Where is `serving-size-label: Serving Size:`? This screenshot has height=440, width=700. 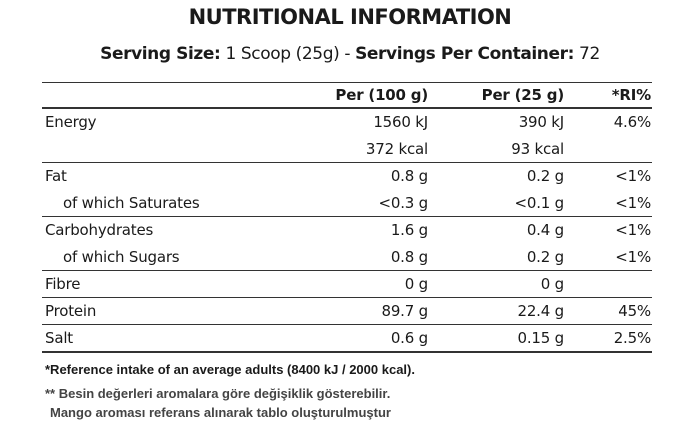
serving-size-label: Serving Size: is located at coordinates (160, 54).